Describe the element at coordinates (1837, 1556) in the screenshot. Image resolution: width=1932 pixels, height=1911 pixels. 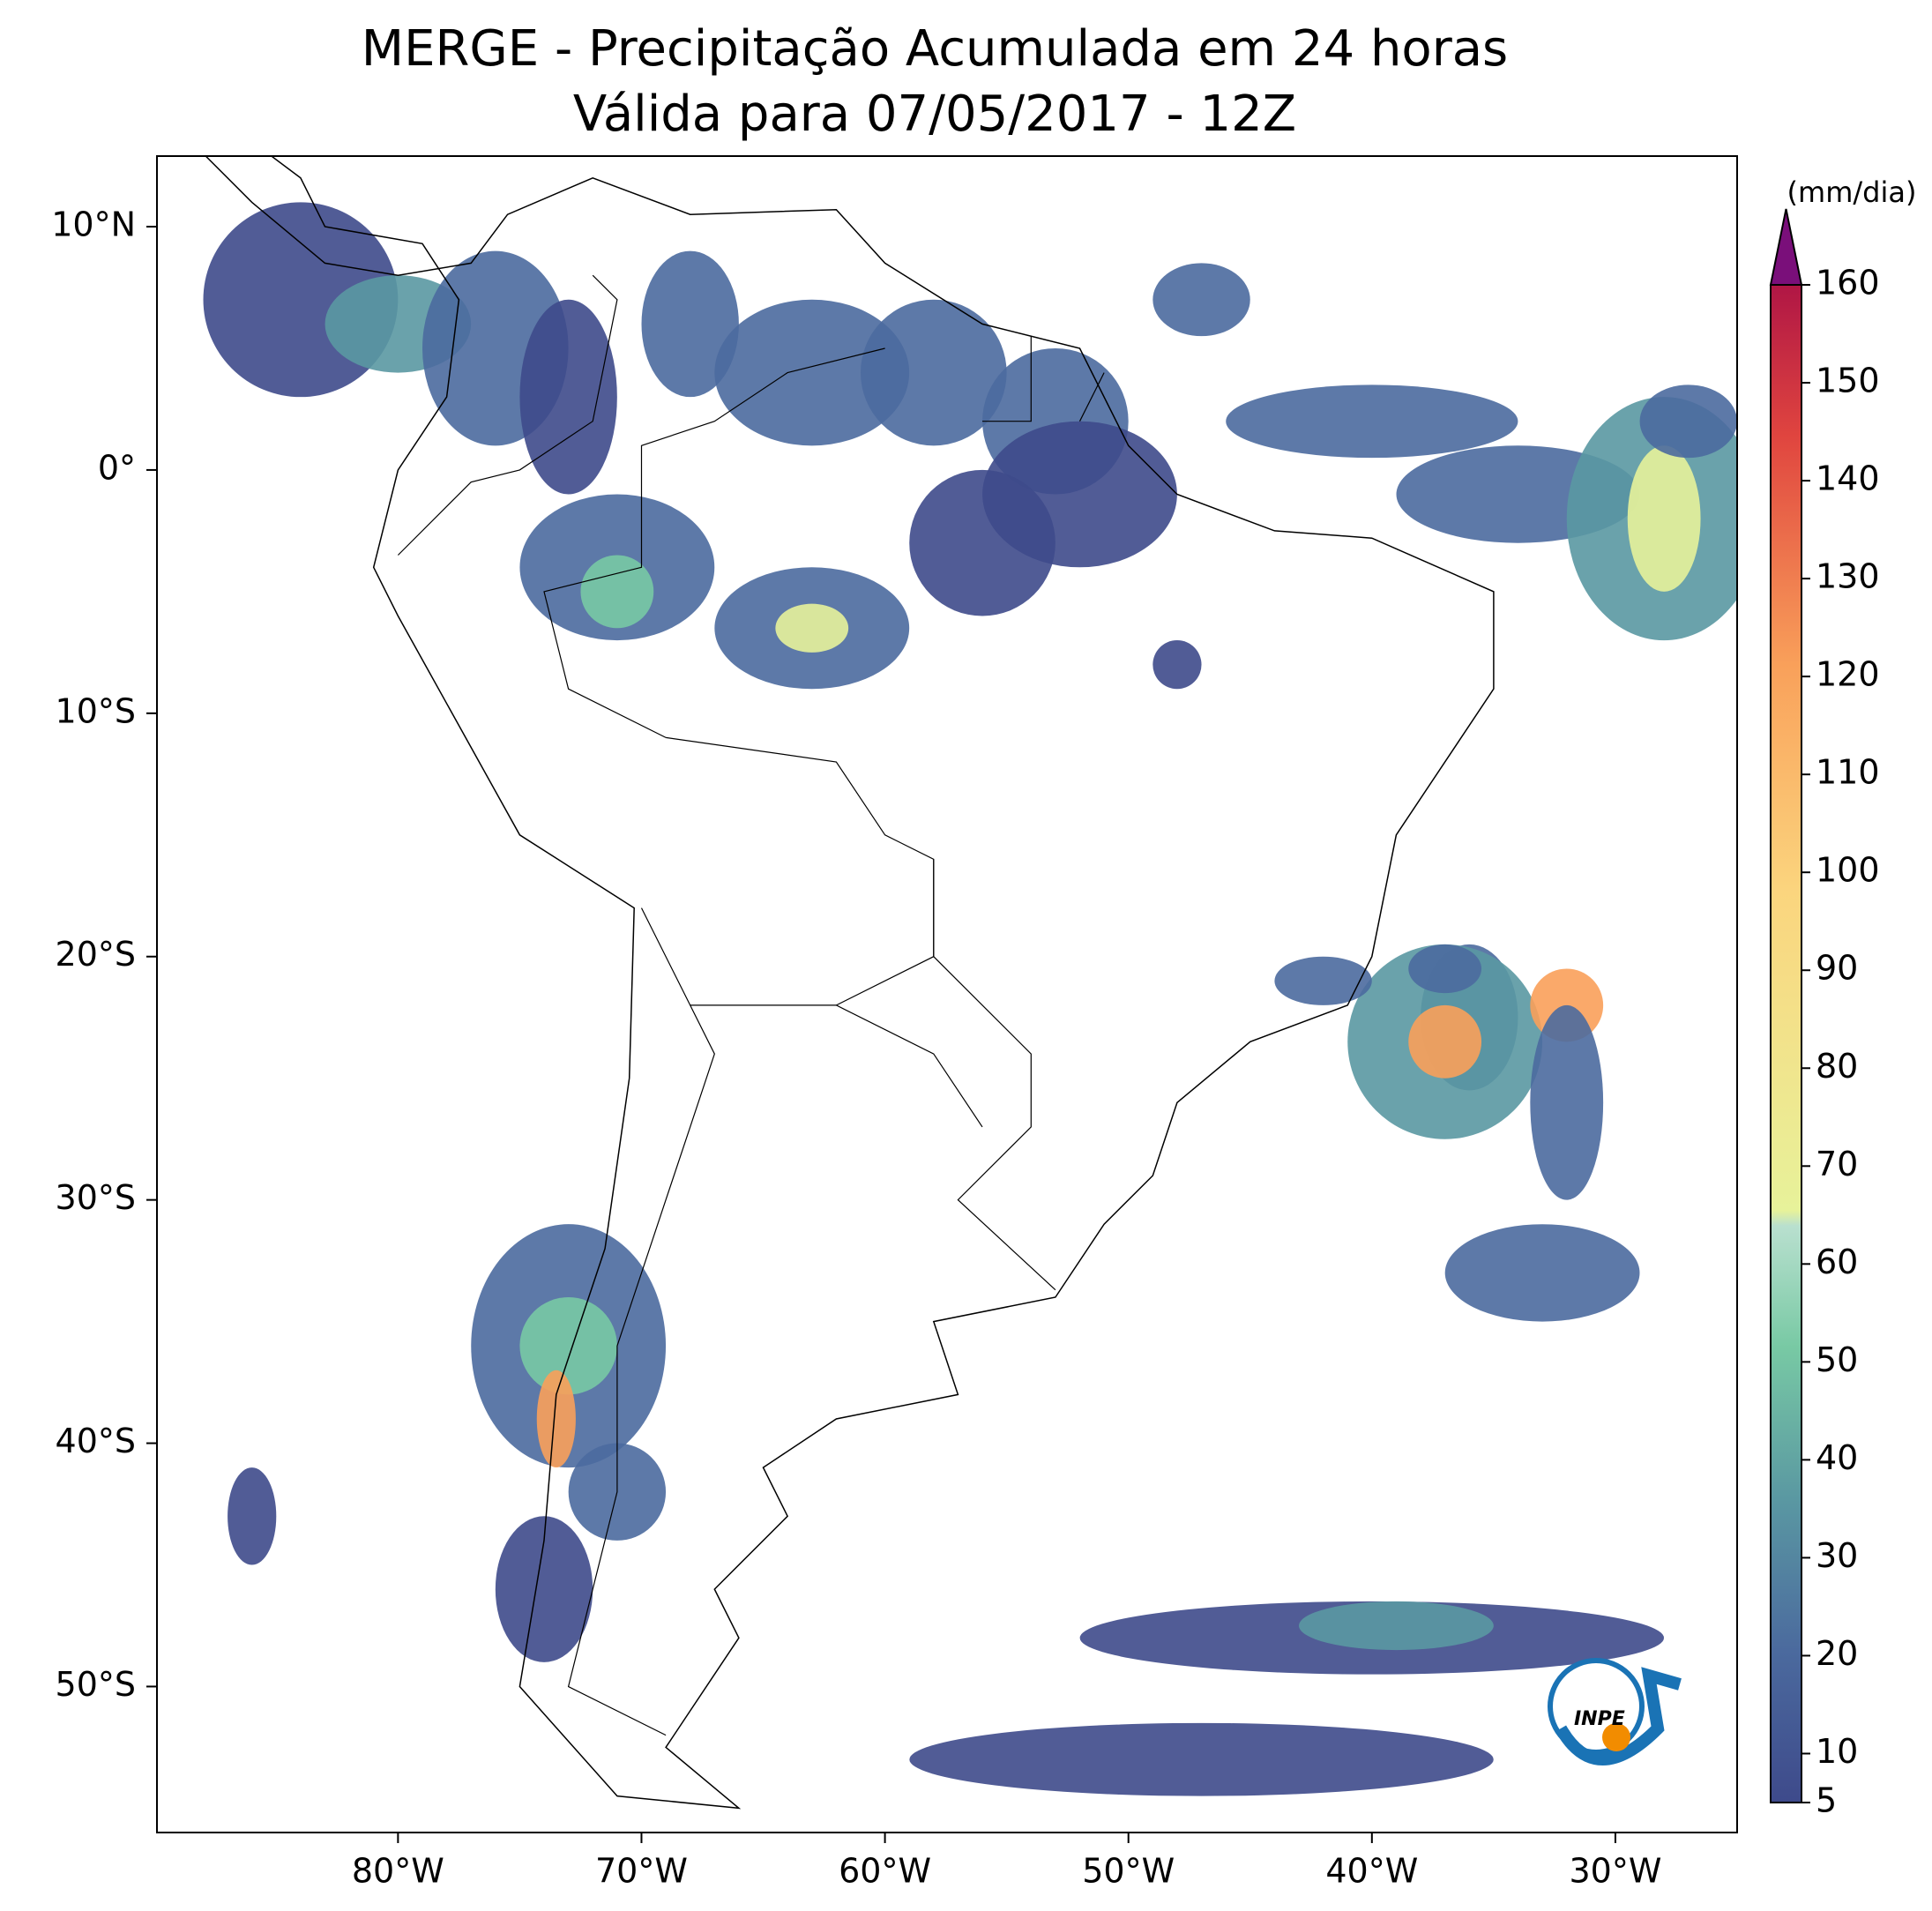
I see `colorbar-tick-label: 30` at that location.